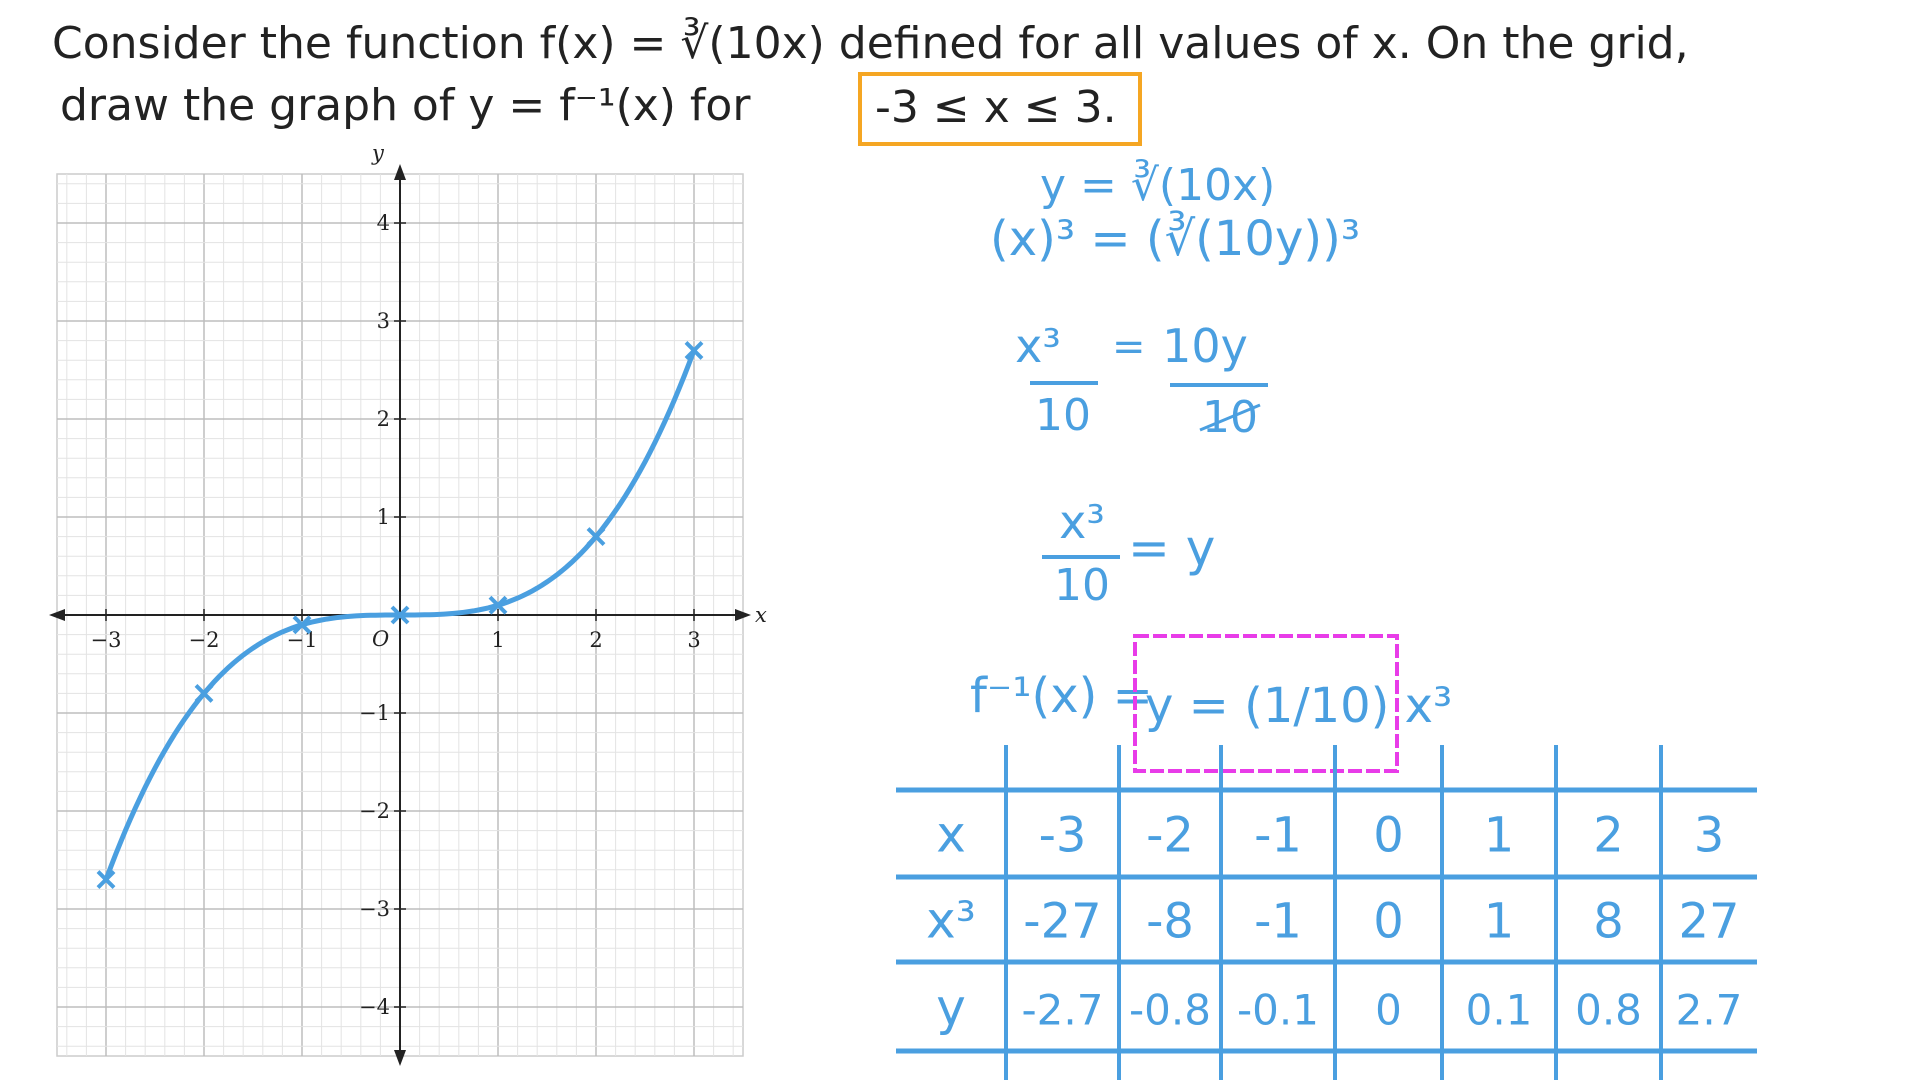  What do you see at coordinates (383, 419) in the screenshot?
I see `y-tick-label: 2` at bounding box center [383, 419].